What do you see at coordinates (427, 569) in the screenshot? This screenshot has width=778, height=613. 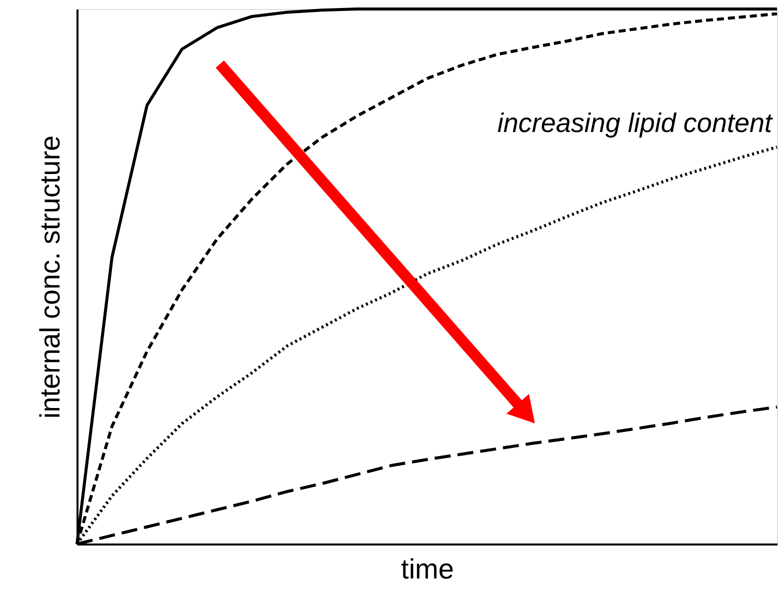 I see `x-axis-title: time` at bounding box center [427, 569].